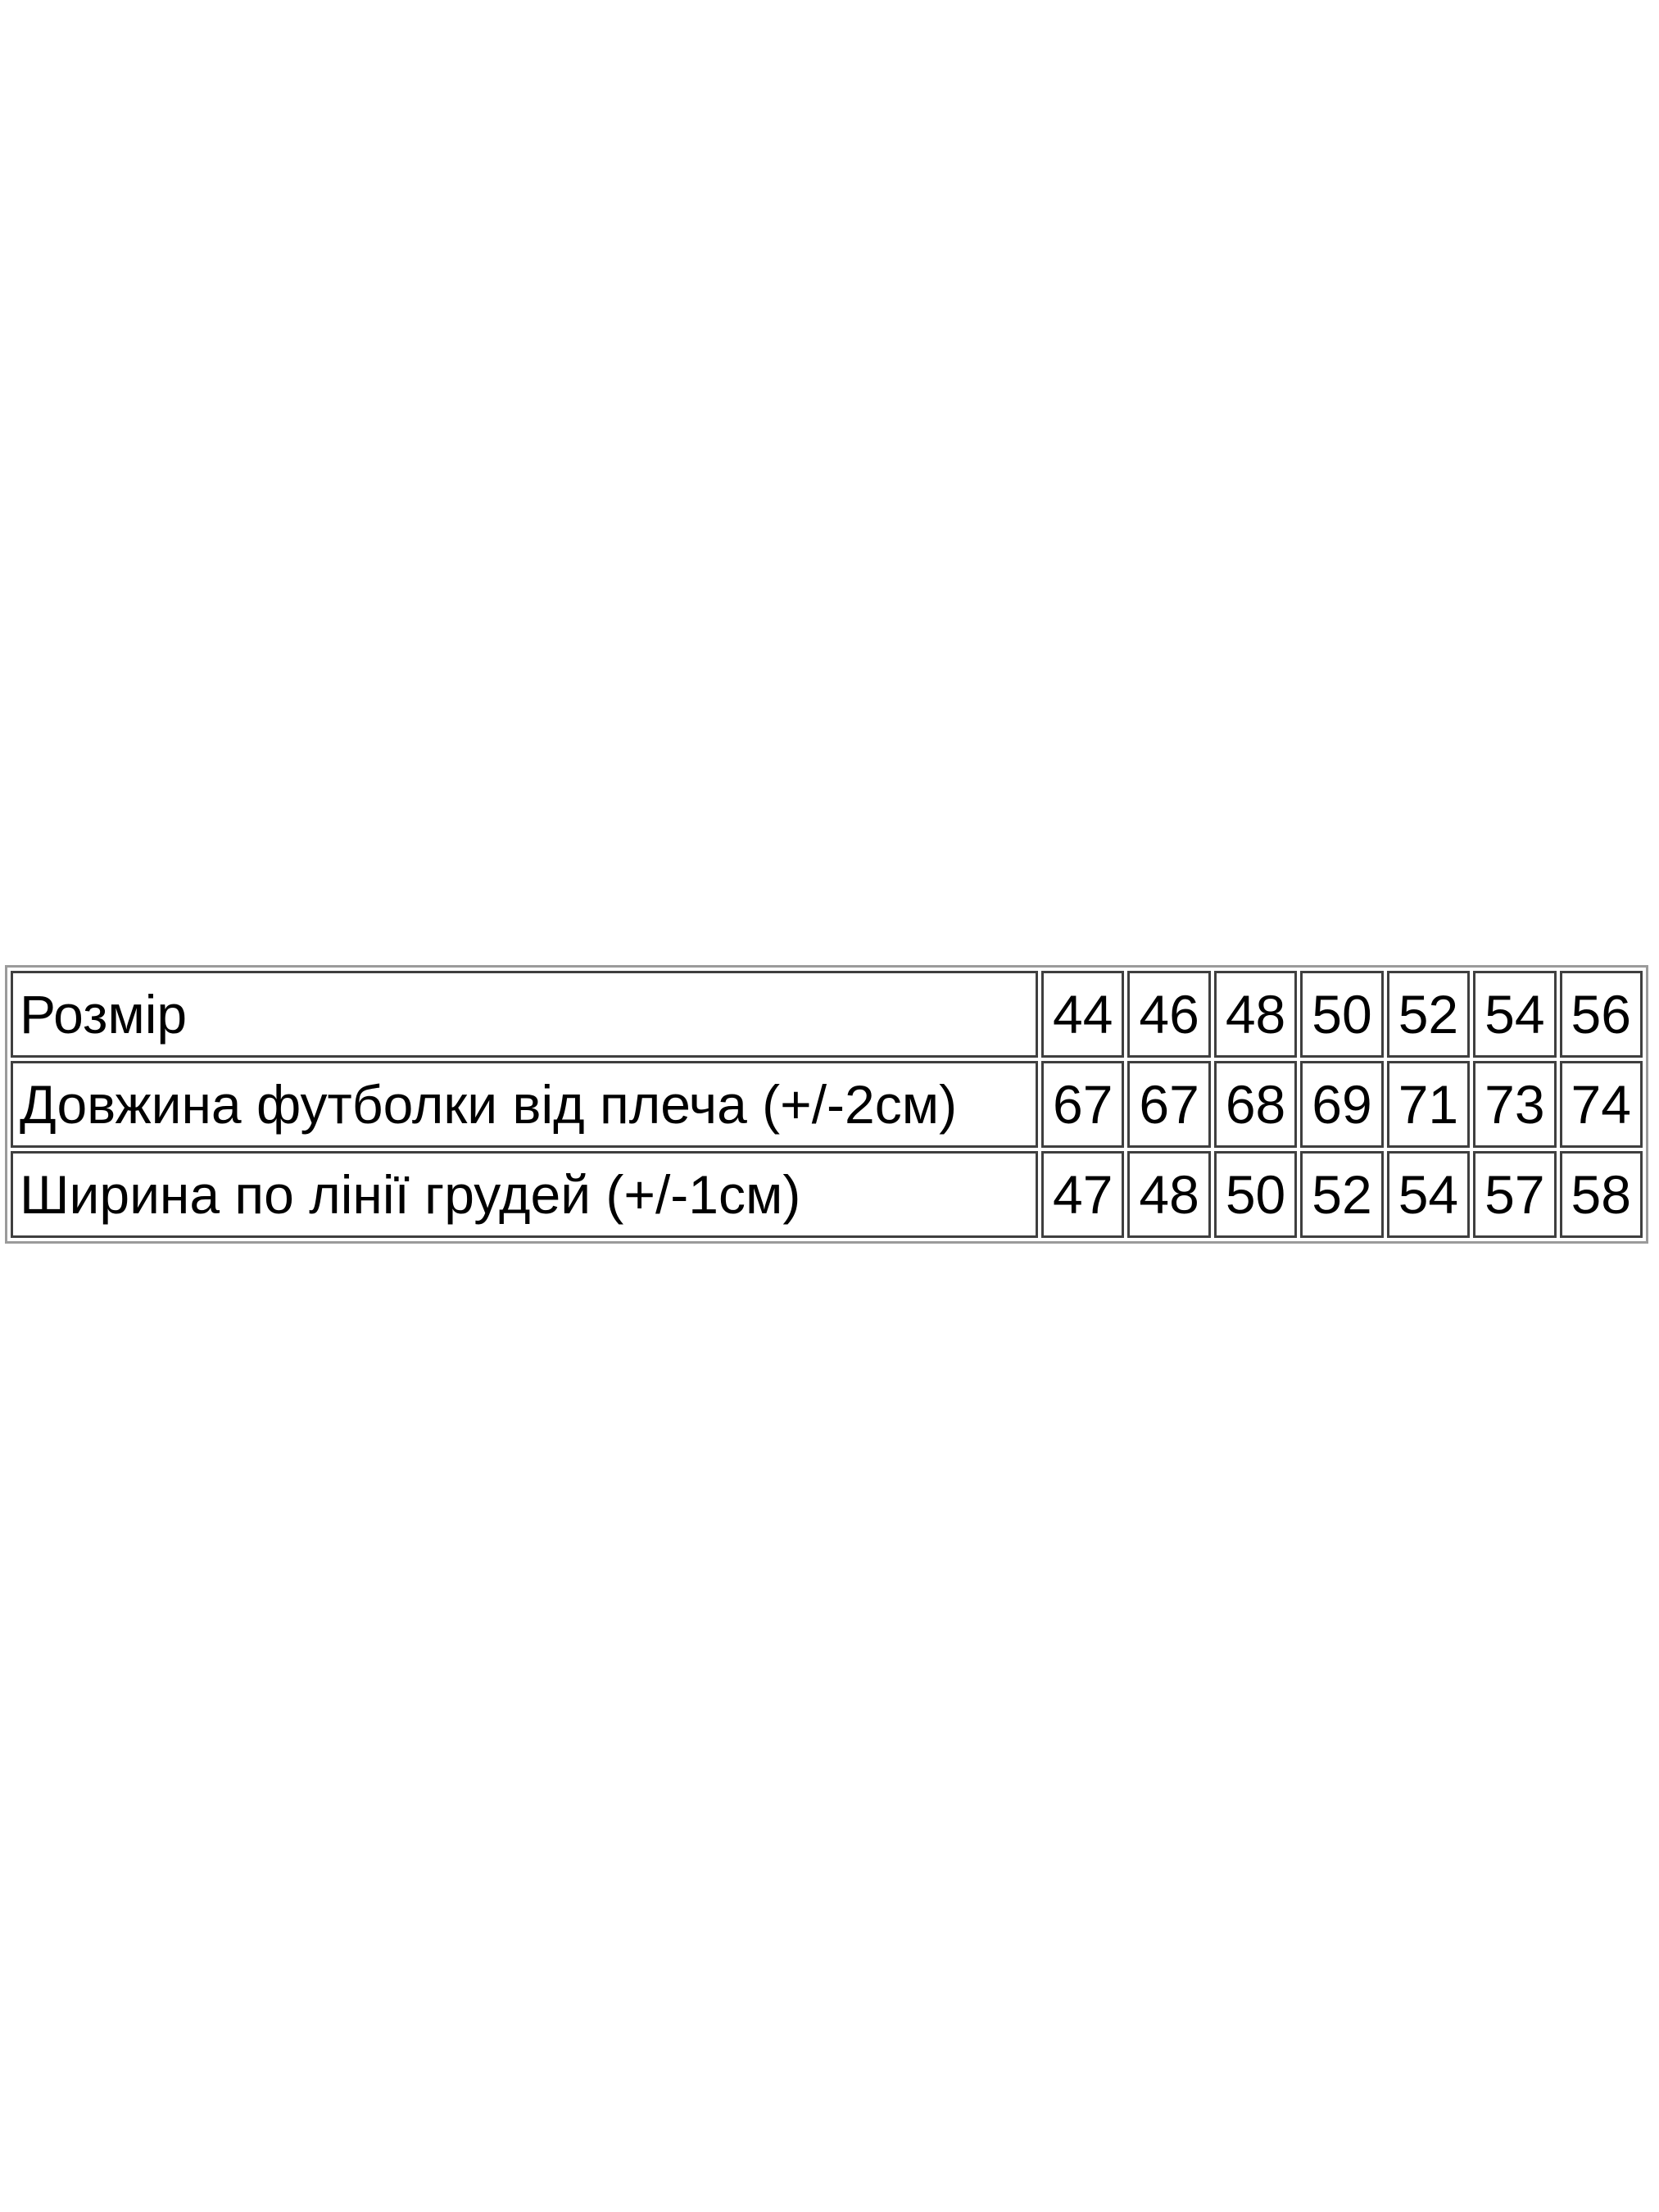 This screenshot has width=1659, height=2212. Describe the element at coordinates (1083, 1194) in the screenshot. I see `width-value: 47` at that location.